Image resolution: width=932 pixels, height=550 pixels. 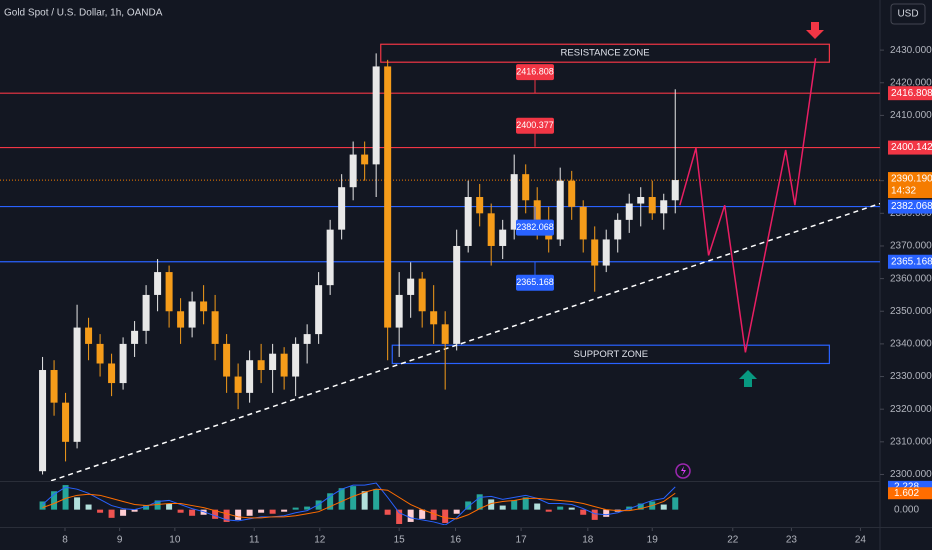 What do you see at coordinates (456, 540) in the screenshot?
I see `x-tick-label: 16` at bounding box center [456, 540].